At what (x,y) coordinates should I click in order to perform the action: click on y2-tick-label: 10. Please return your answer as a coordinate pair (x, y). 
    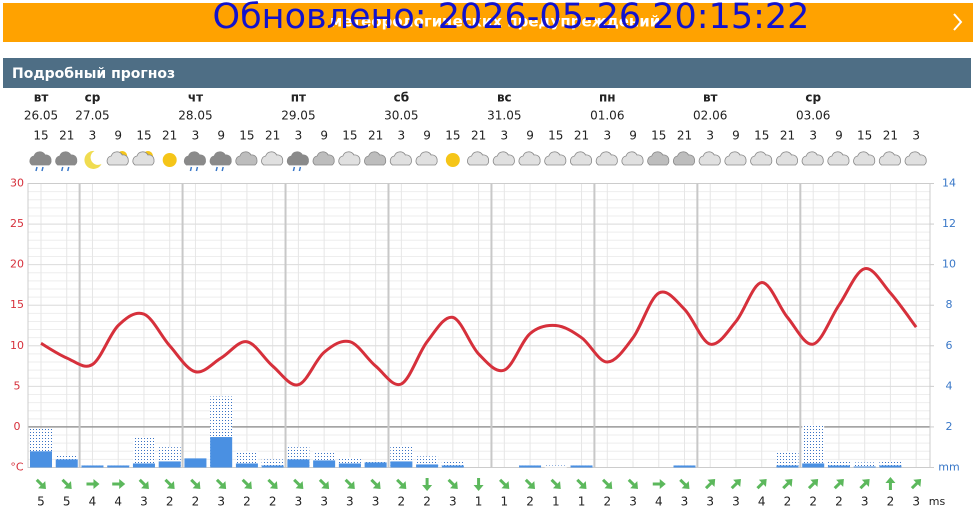
    Looking at the image, I should click on (949, 264).